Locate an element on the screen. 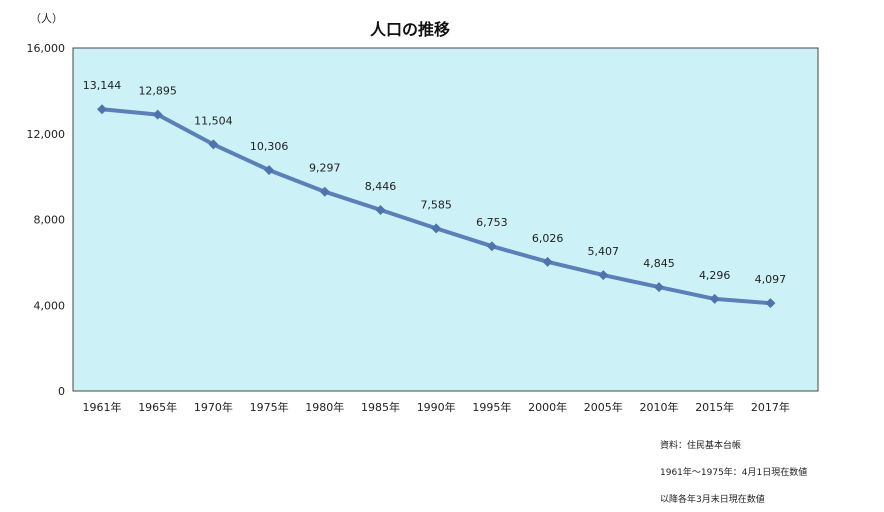 Image resolution: width=884 pixels, height=512 pixels. data-label: 13,144 is located at coordinates (102, 85).